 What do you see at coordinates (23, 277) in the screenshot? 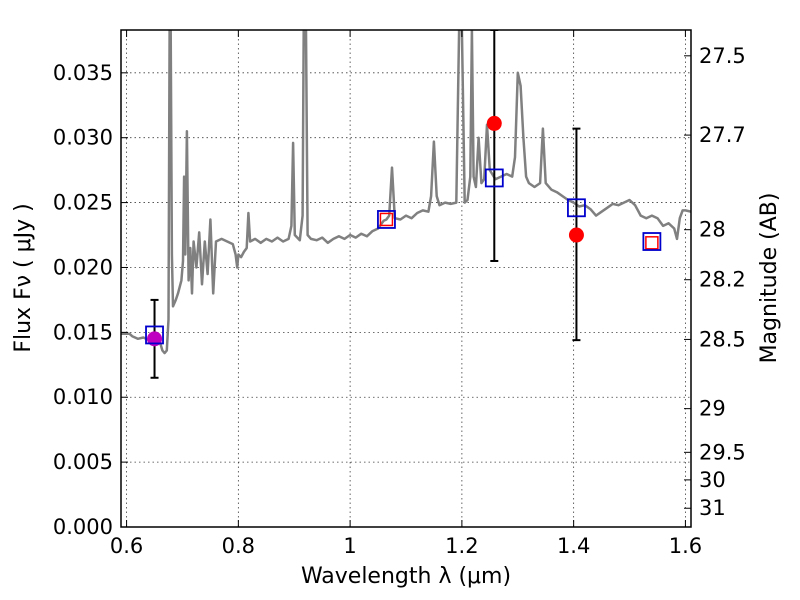
I see `y-axis-label: Flux Fν ( μJy )` at bounding box center [23, 277].